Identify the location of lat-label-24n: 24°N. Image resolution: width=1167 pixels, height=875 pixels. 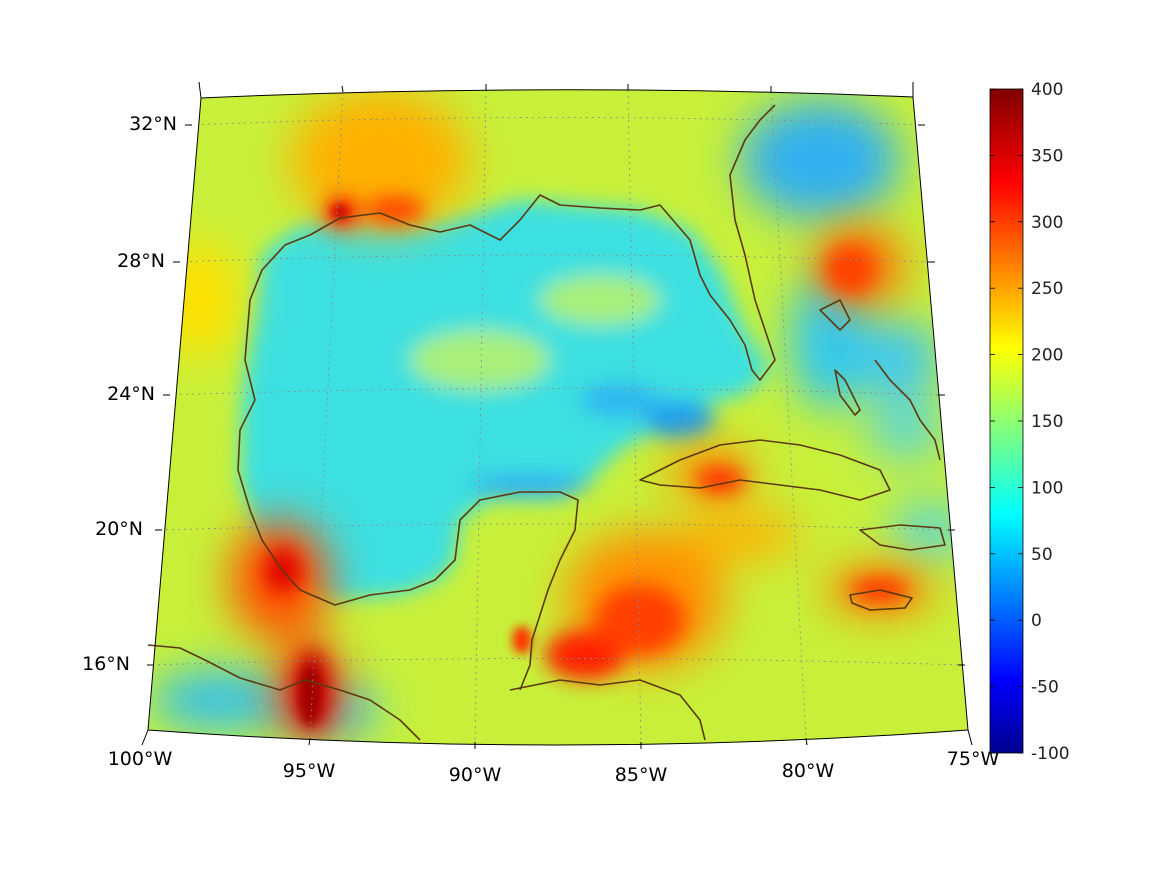
(131, 394).